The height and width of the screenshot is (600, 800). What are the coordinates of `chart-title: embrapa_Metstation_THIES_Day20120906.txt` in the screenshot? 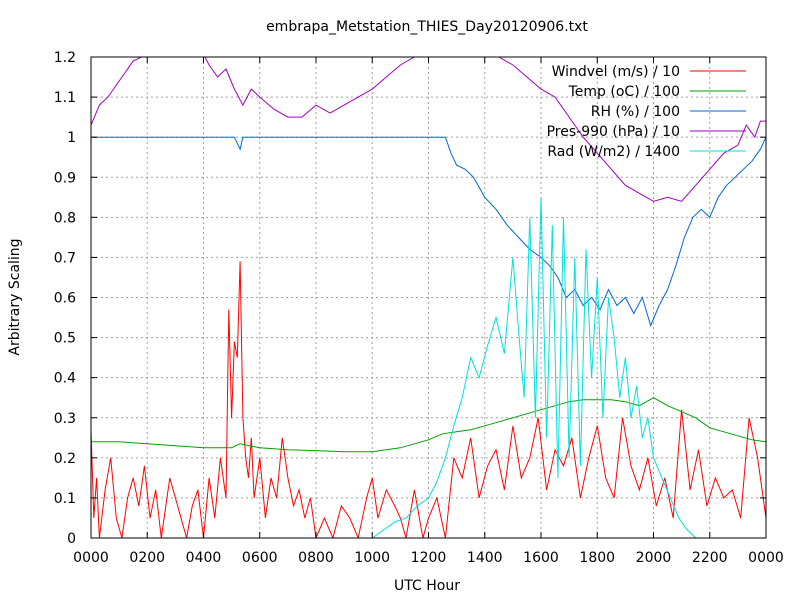 It's located at (427, 27).